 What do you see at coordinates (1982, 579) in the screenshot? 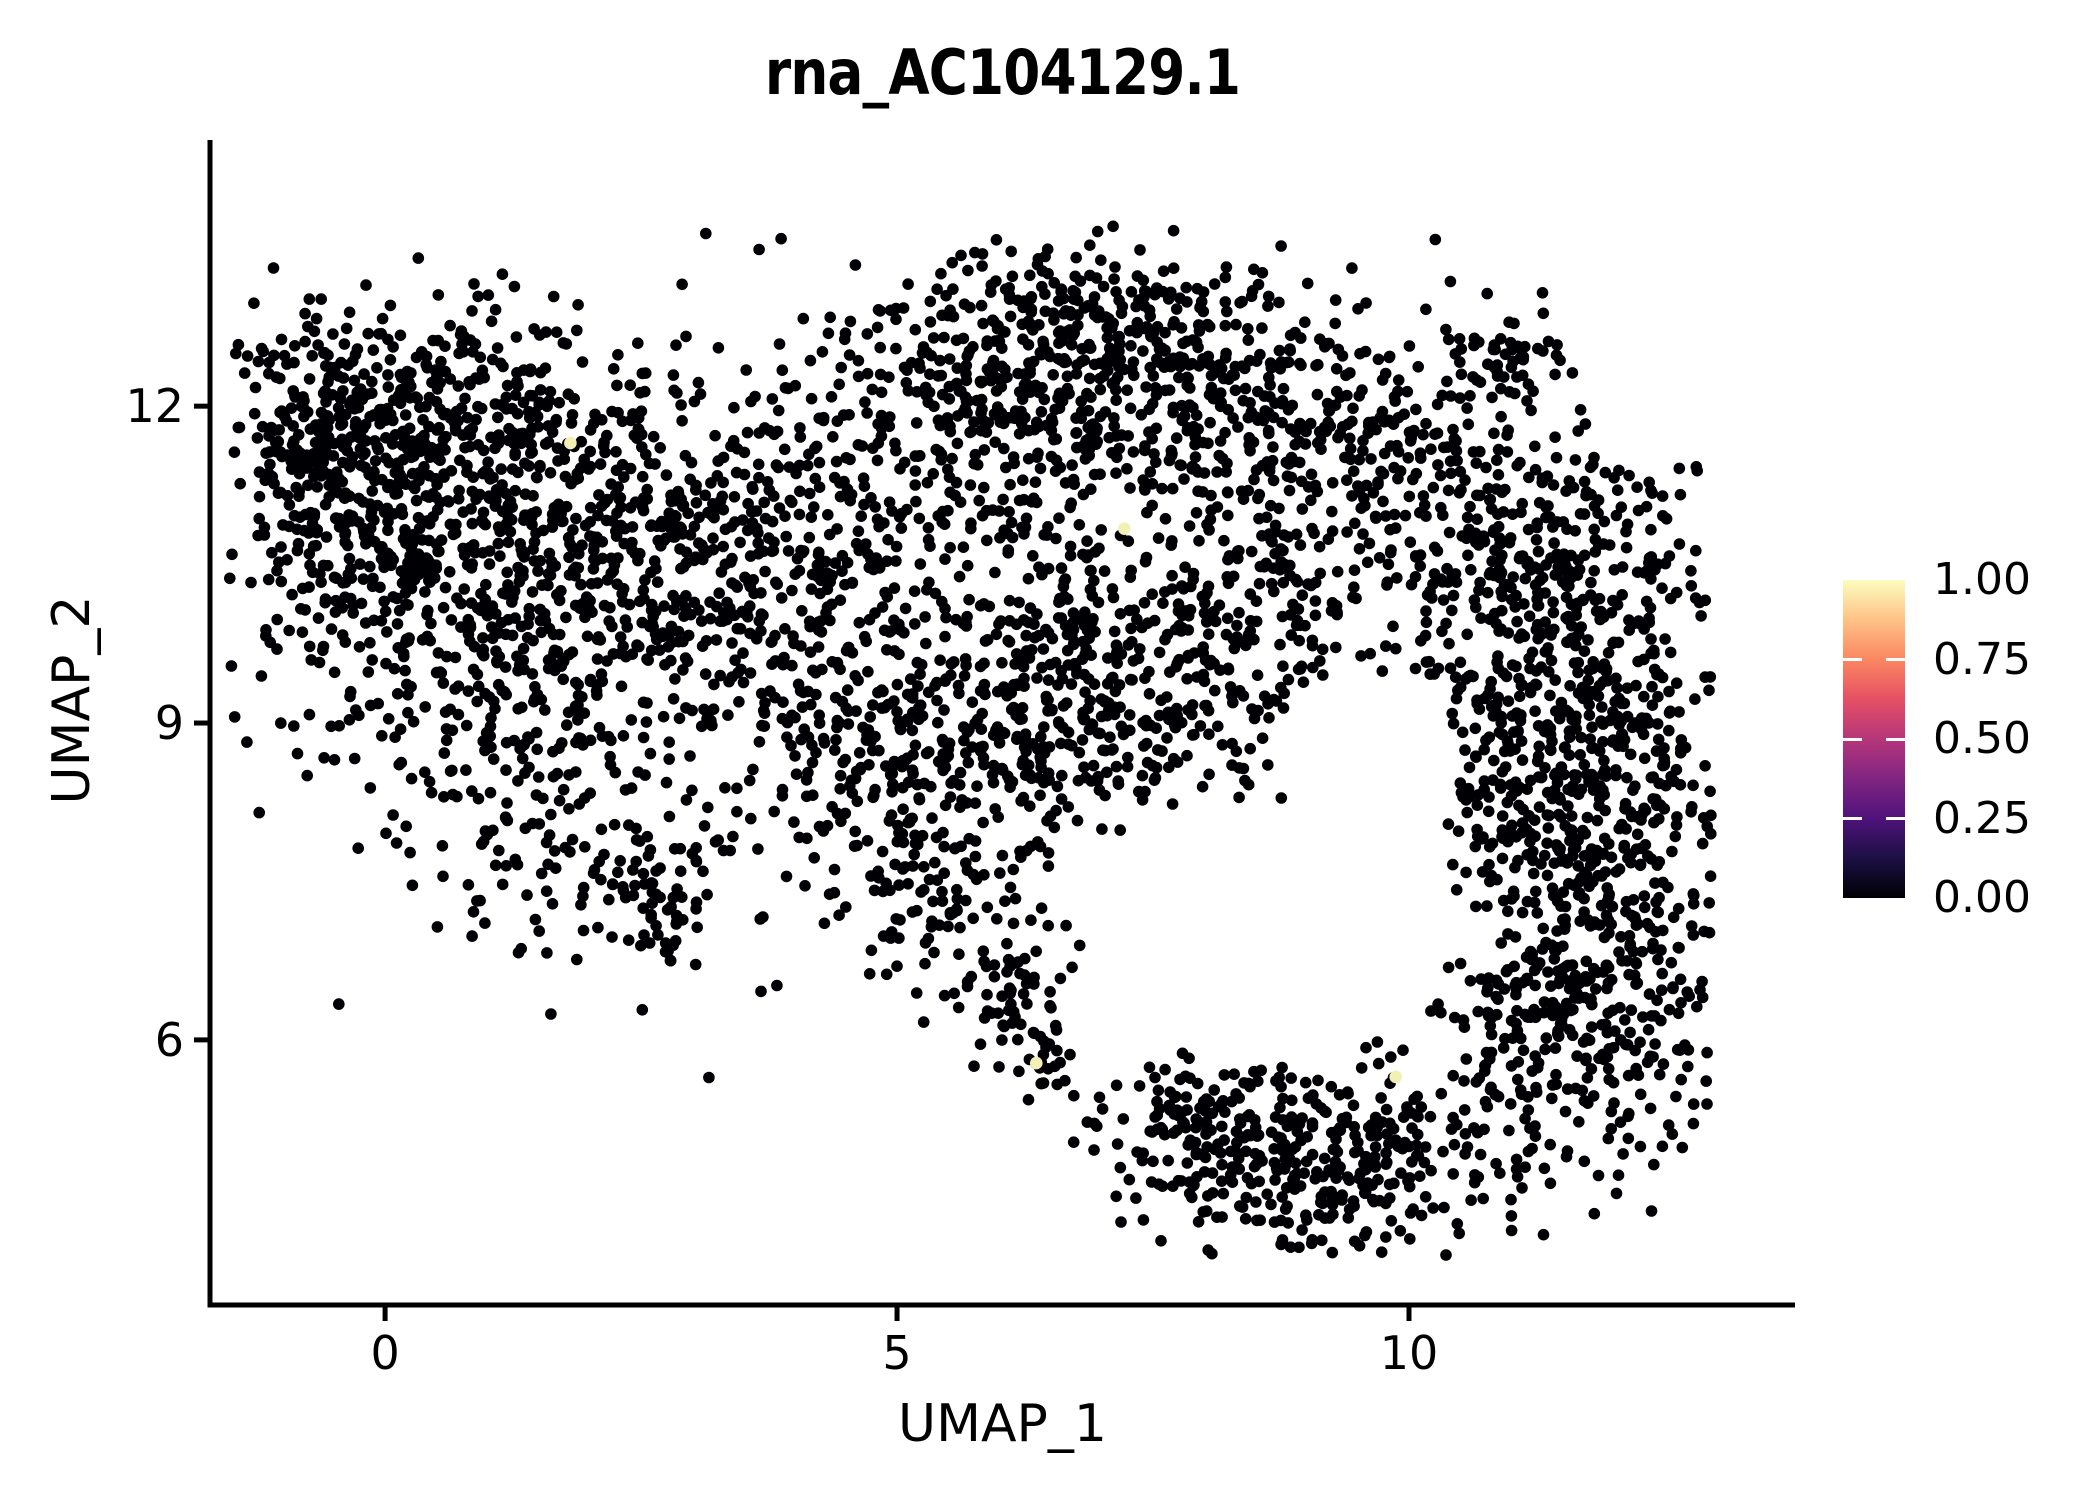
I see `colorbar-tick-label: 1.00` at bounding box center [1982, 579].